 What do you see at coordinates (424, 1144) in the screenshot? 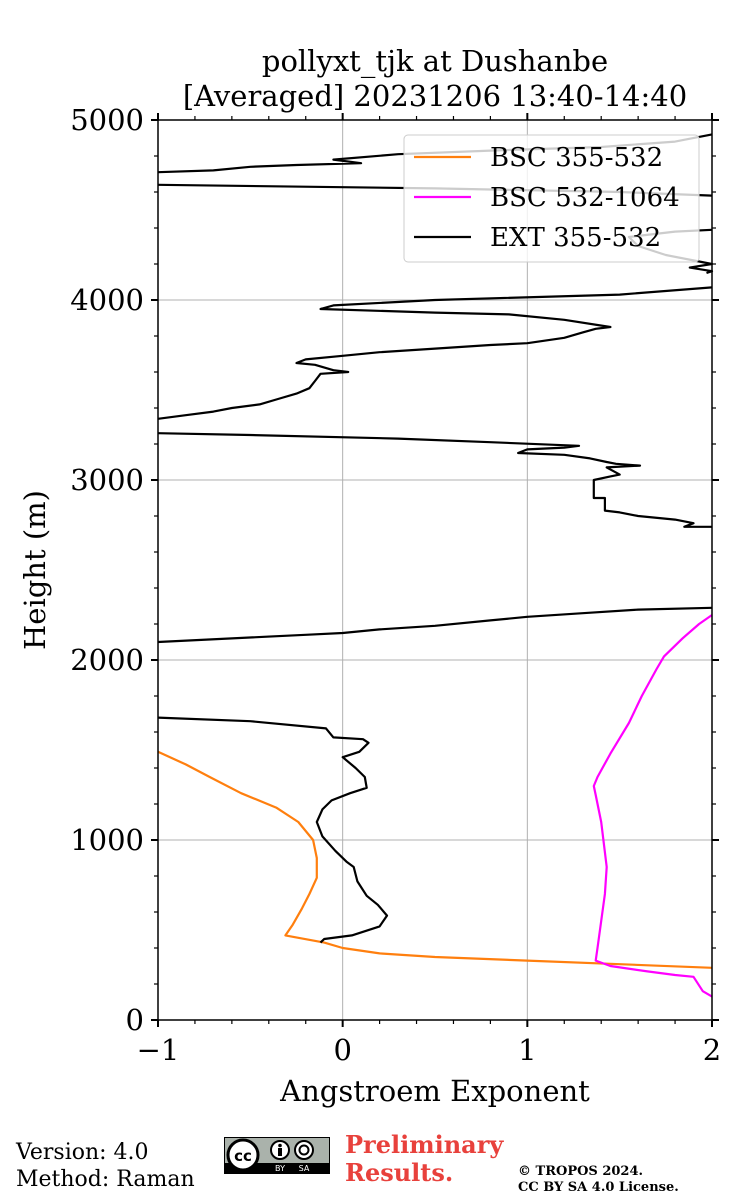
I see `preliminary-line-1: Preliminary` at bounding box center [424, 1144].